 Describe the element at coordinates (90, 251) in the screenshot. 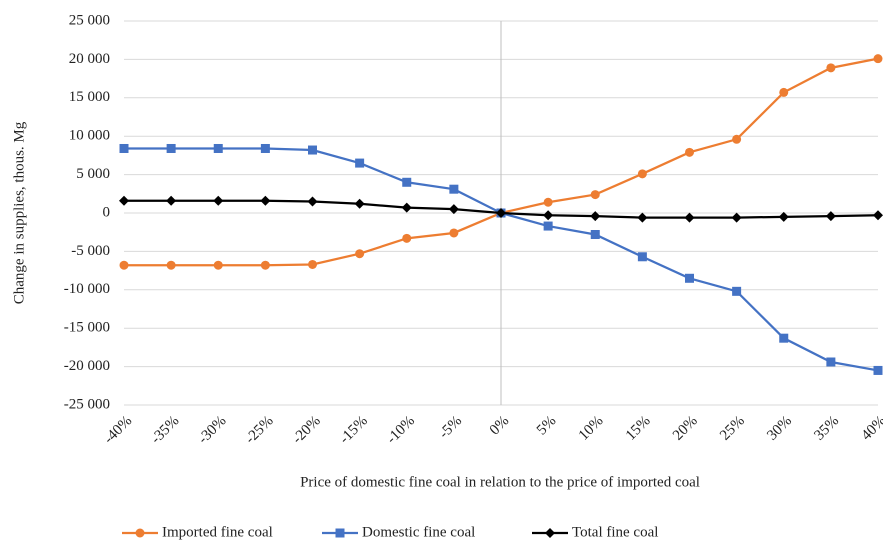

I see `y-tick-label: -5 000` at that location.